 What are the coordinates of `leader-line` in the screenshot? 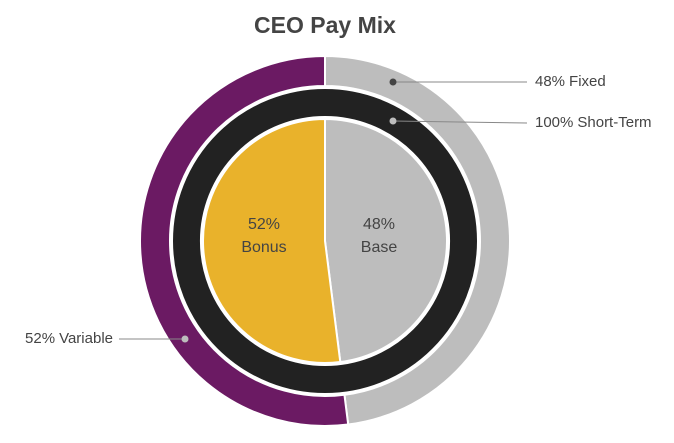 It's located at (460, 122).